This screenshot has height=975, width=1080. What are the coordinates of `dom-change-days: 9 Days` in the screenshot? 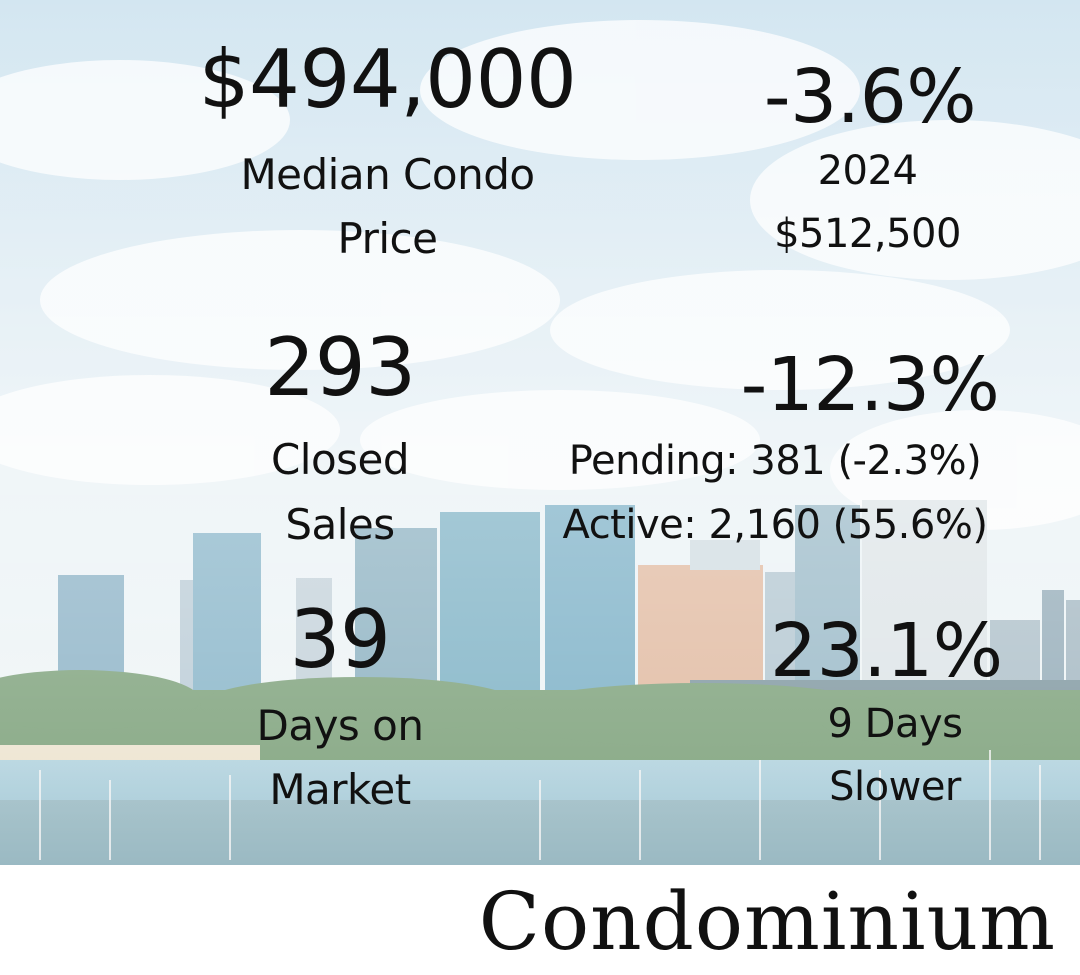 It's located at (895, 724).